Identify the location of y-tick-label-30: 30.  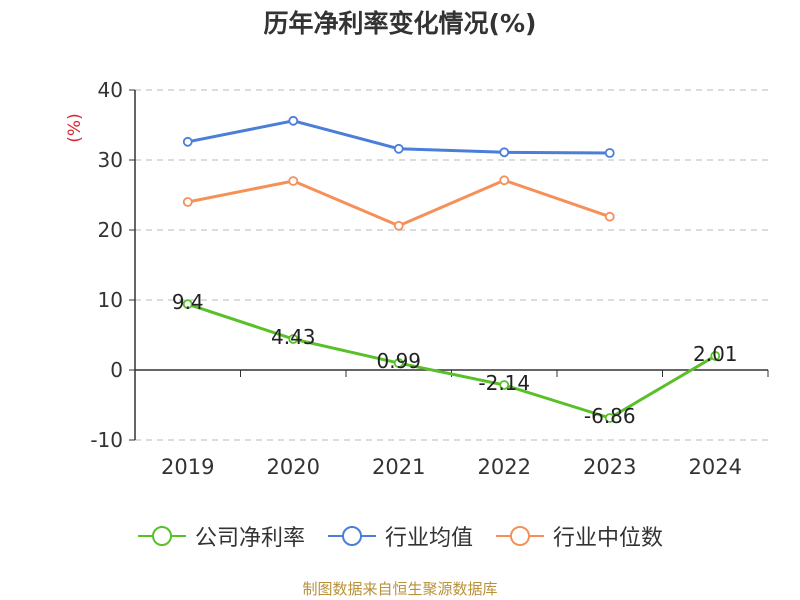
(110, 160).